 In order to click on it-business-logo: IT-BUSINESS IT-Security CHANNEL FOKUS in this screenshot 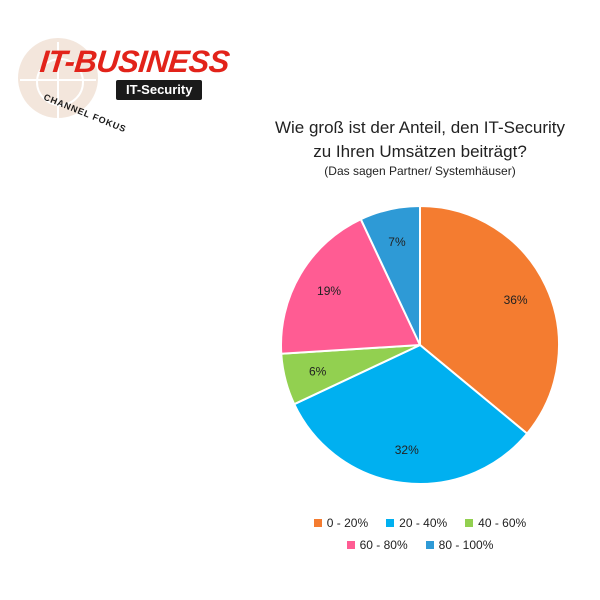, I will do `click(124, 85)`.